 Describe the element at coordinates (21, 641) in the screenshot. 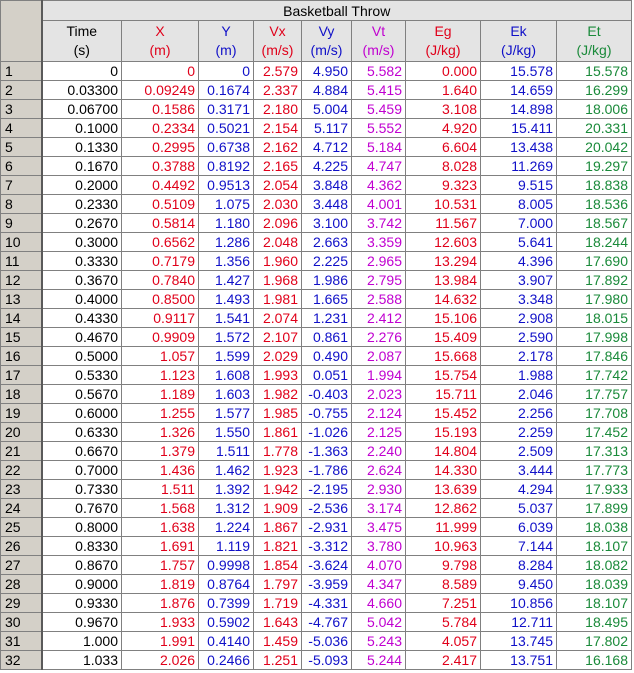

I see `row-number: 31` at that location.